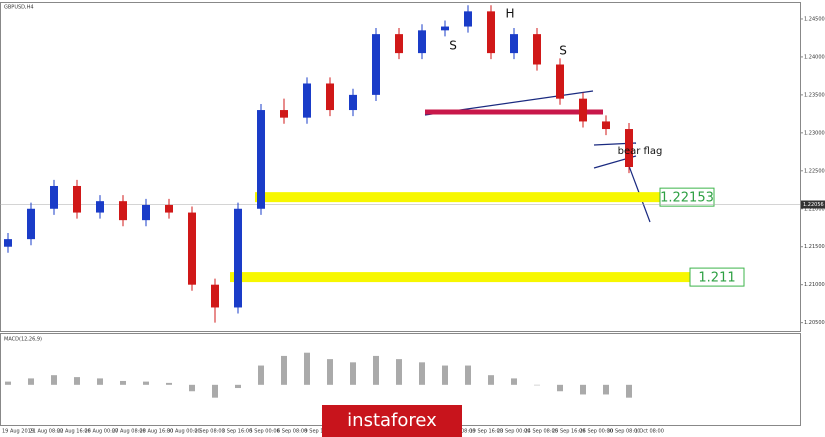  I want to click on x-tick-label: 21 Aug 08:00, so click(47, 432).